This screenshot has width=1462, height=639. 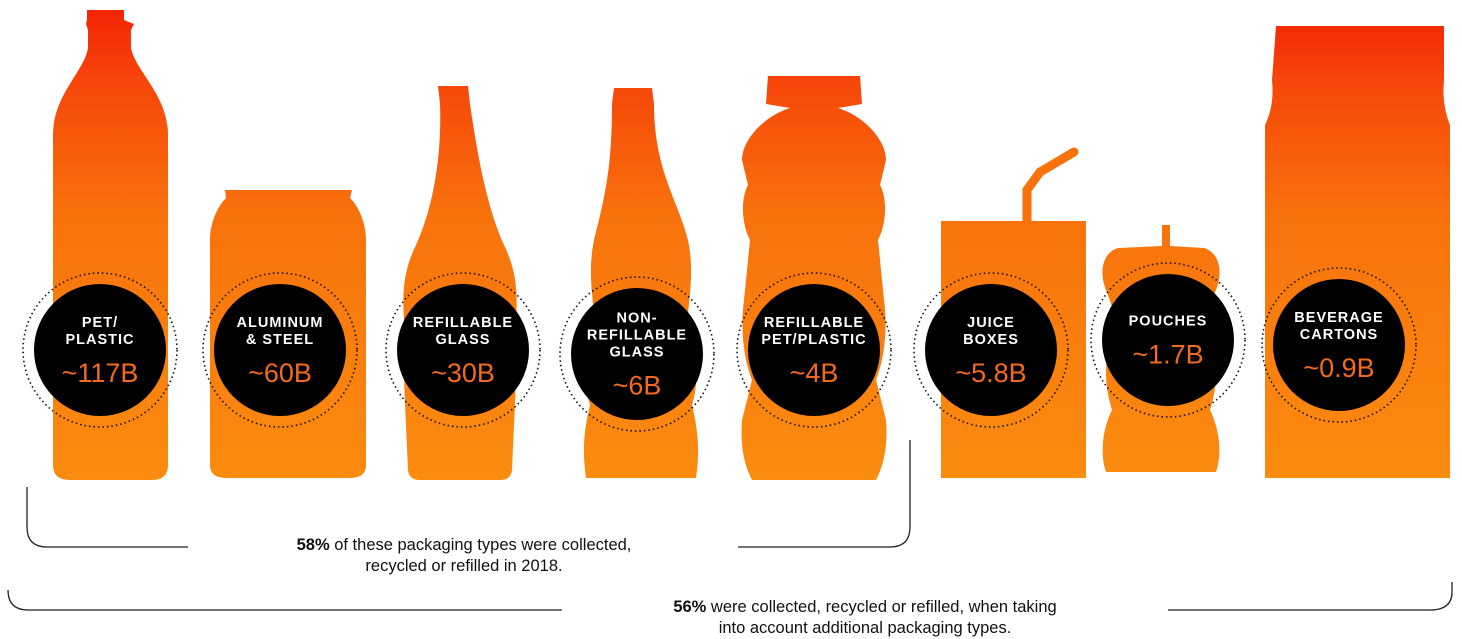 What do you see at coordinates (463, 340) in the screenshot?
I see `label-refillable-glass-line2: GLASS` at bounding box center [463, 340].